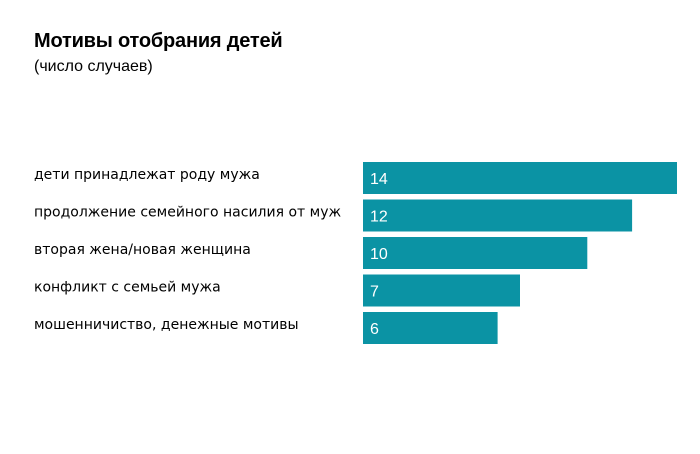 The image size is (700, 454). Describe the element at coordinates (374, 329) in the screenshot. I see `bar-value-label: 6` at that location.